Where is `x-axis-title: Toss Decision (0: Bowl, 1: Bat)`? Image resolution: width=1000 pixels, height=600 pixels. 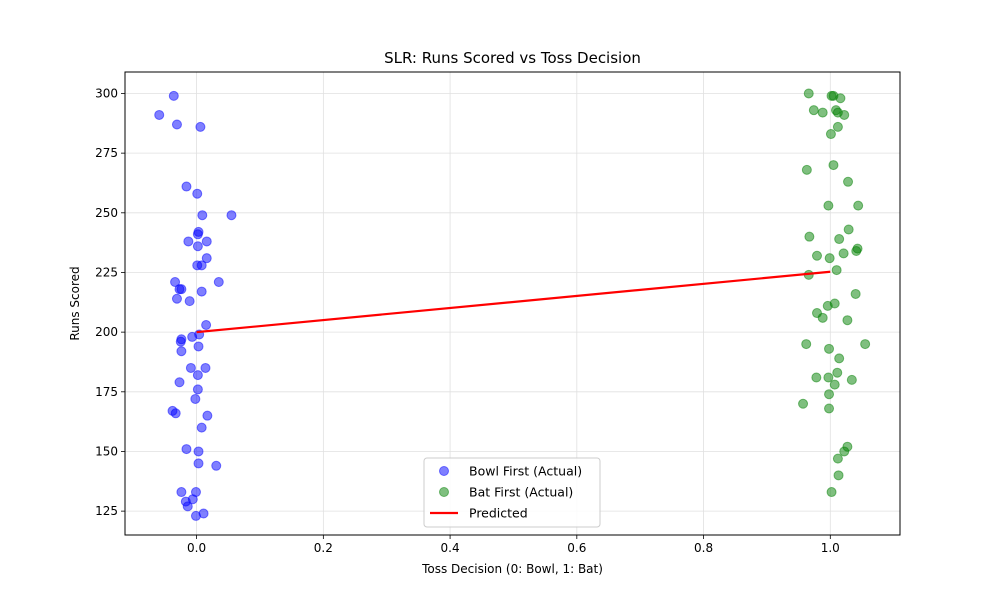 x-axis-title: Toss Decision (0: Bowl, 1: Bat) is located at coordinates (512, 569).